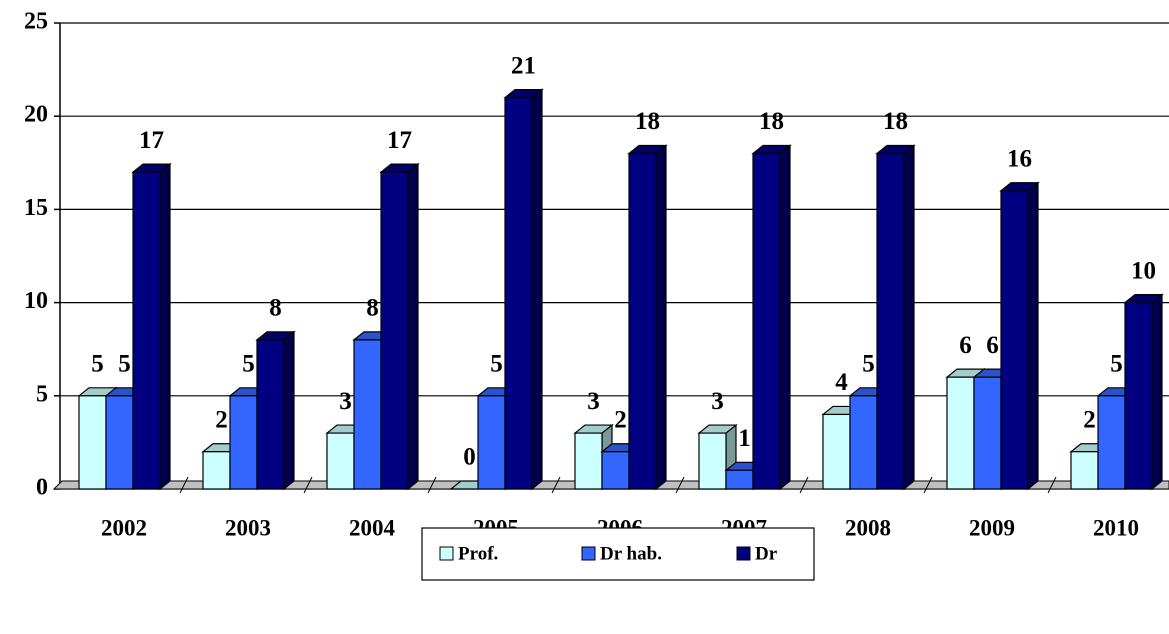 This screenshot has width=1169, height=634. Describe the element at coordinates (372, 527) in the screenshot. I see `x-tick-label: 2004` at that location.